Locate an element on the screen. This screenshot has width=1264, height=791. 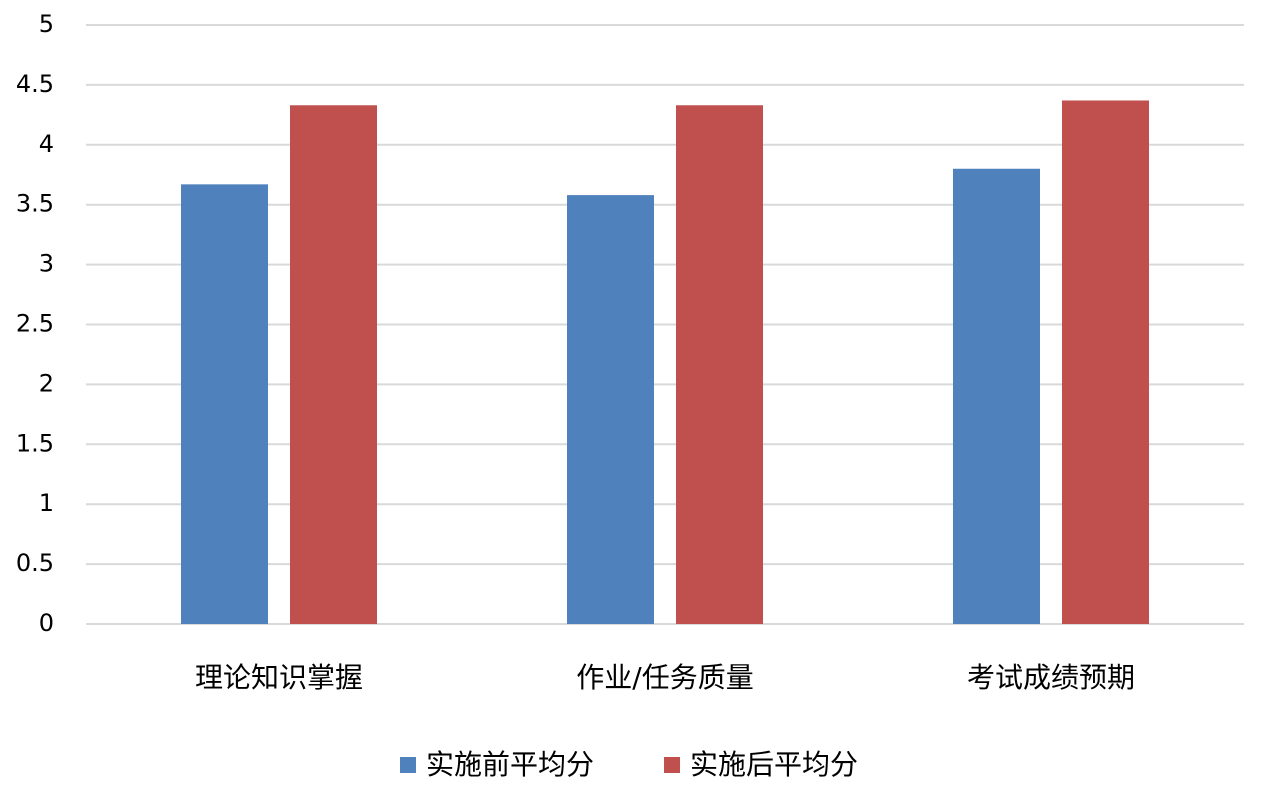
x-tick-label: 考试成绩预期 is located at coordinates (1051, 677).